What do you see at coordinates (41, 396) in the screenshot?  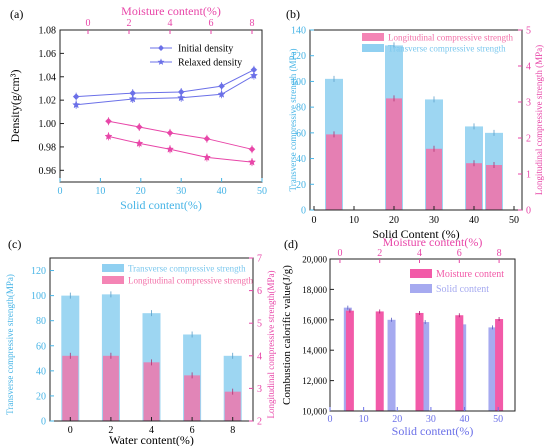 I see `panel-c-ytick-label: 20` at bounding box center [41, 396].